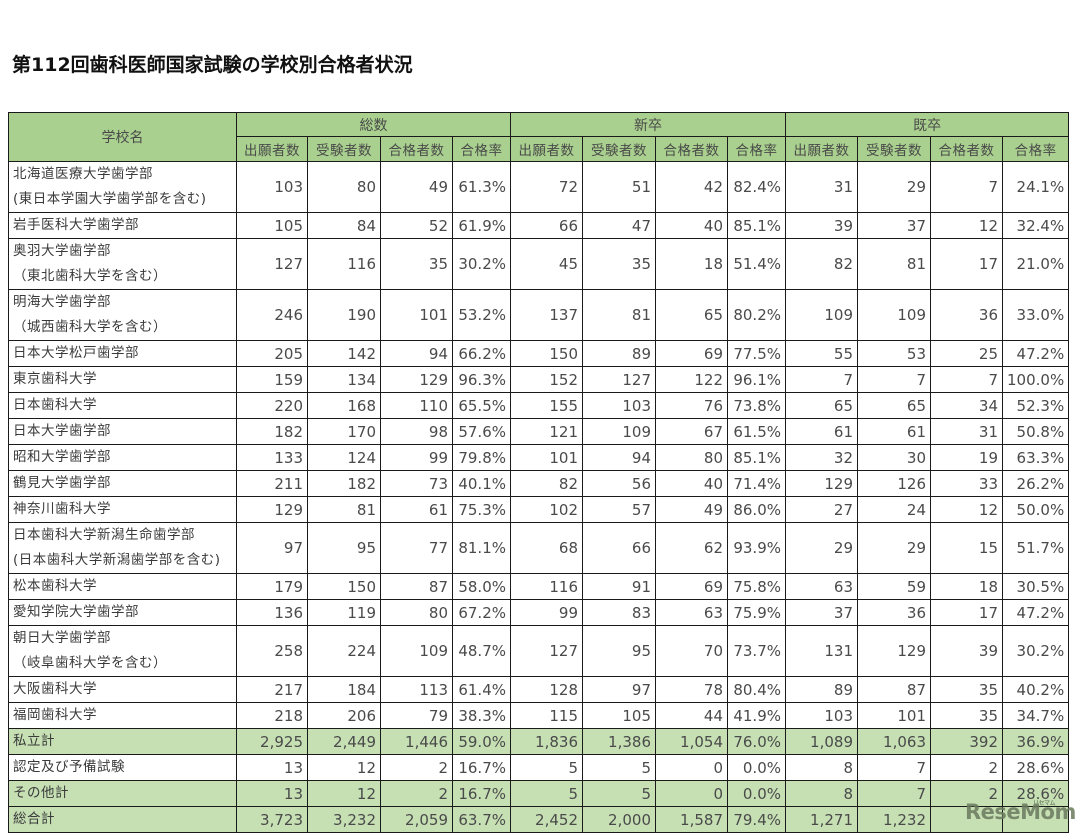  What do you see at coordinates (756, 457) in the screenshot?
I see `value-cell-new-3: 85.1%` at bounding box center [756, 457].